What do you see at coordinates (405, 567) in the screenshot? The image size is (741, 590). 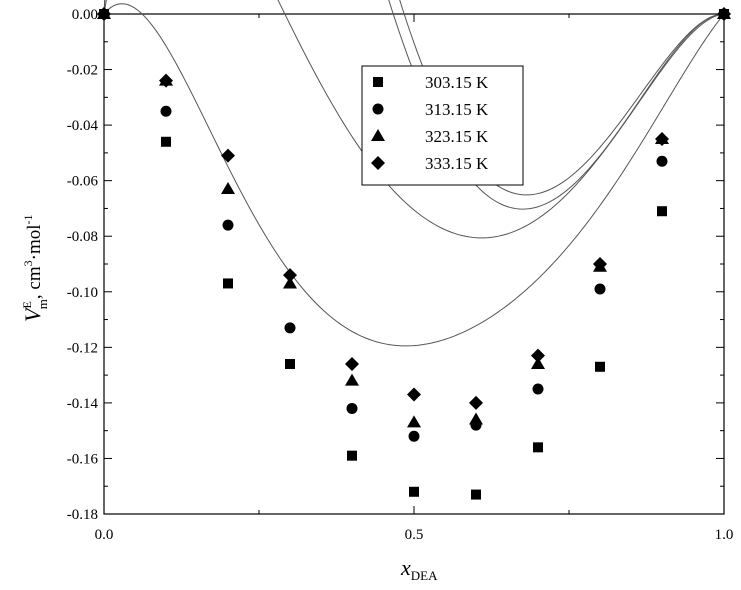 I see `x-axis-title-main: x` at bounding box center [405, 567].